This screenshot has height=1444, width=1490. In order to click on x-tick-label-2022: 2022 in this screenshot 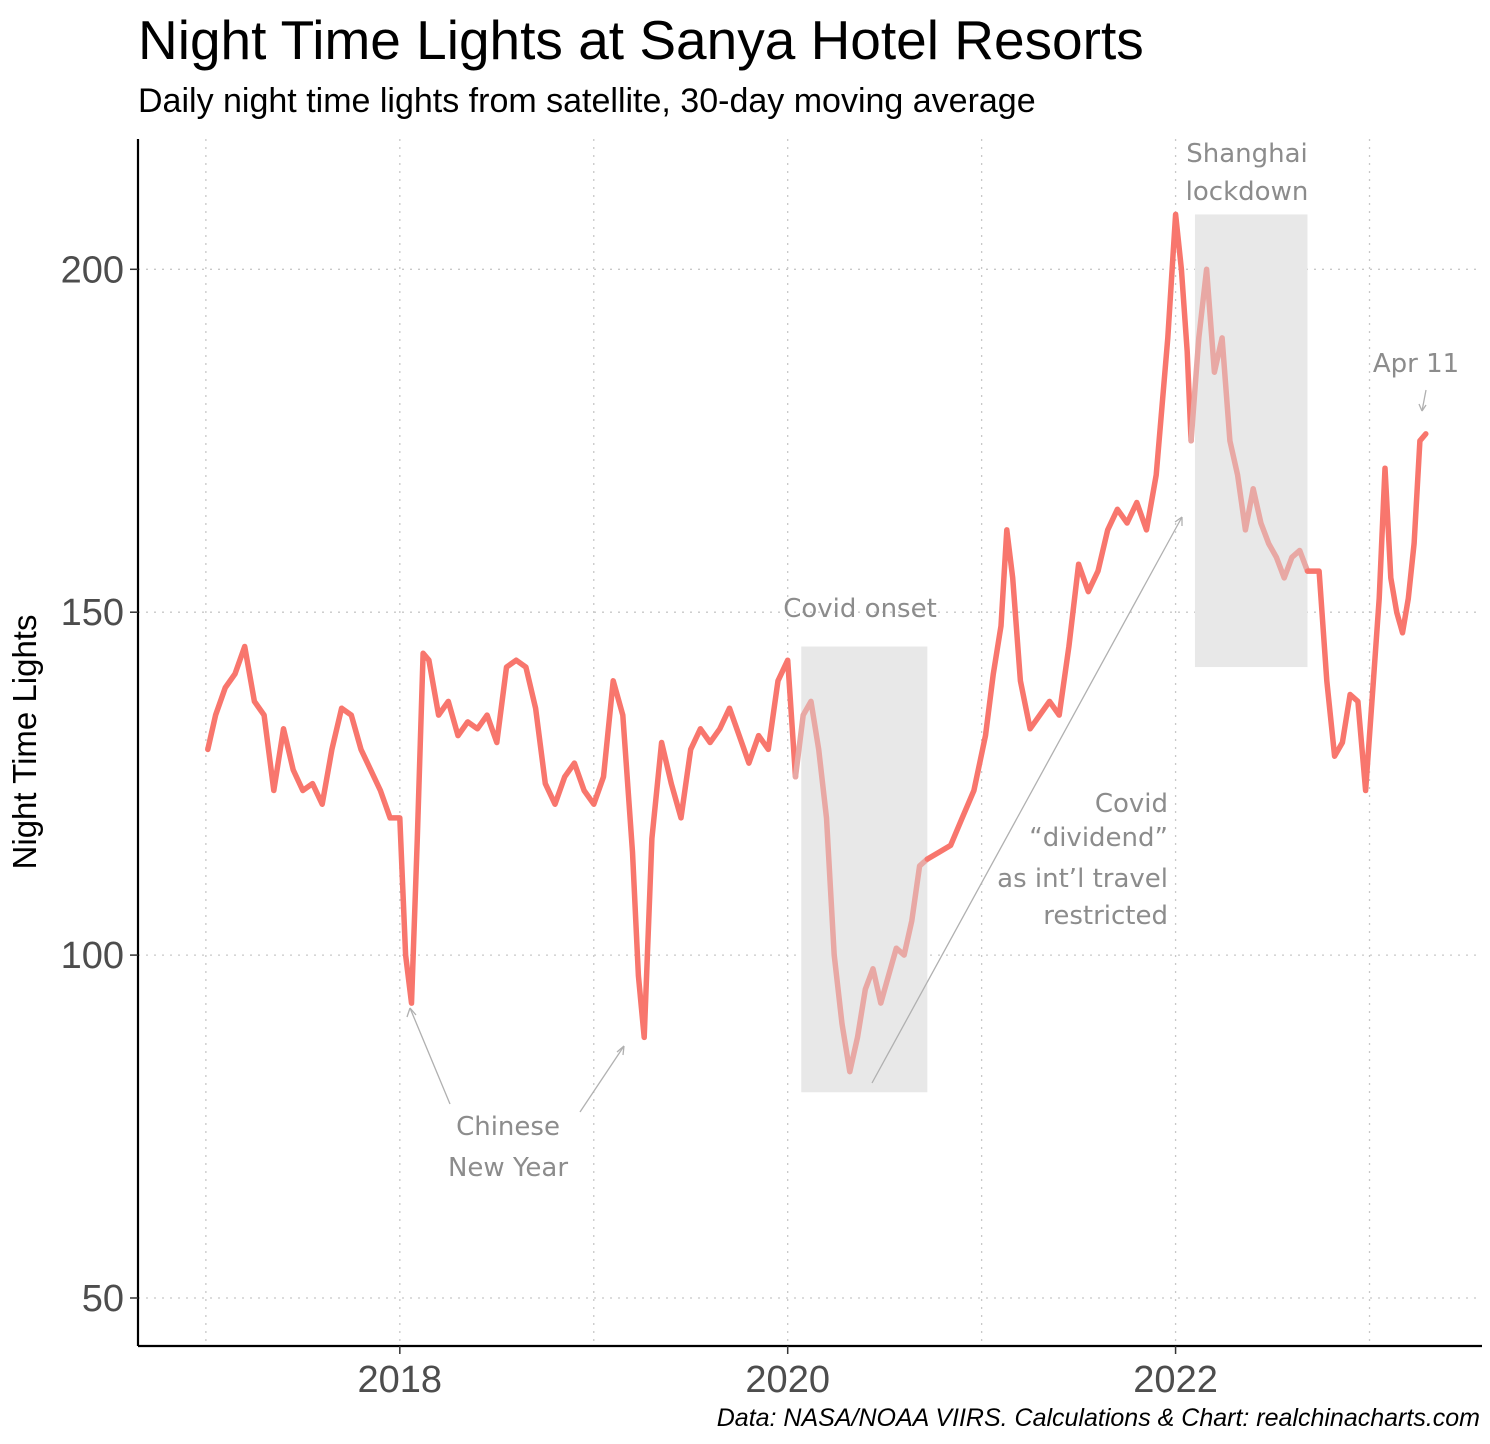, I will do `click(1175, 1380)`.